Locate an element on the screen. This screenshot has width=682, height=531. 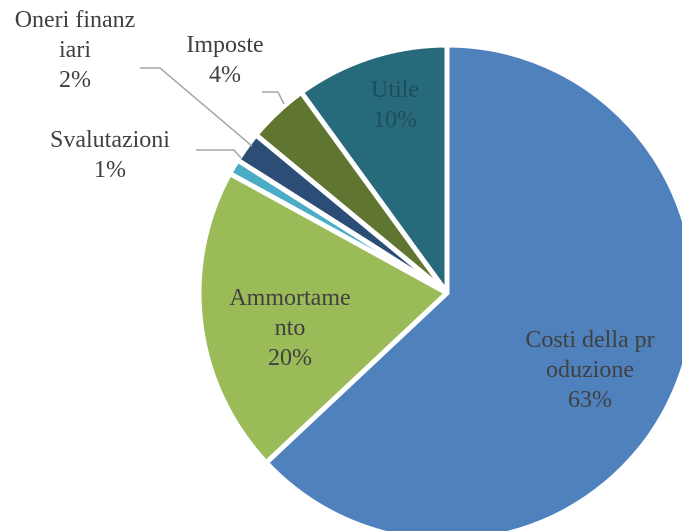
slice-label: Utile 10% is located at coordinates (395, 105).